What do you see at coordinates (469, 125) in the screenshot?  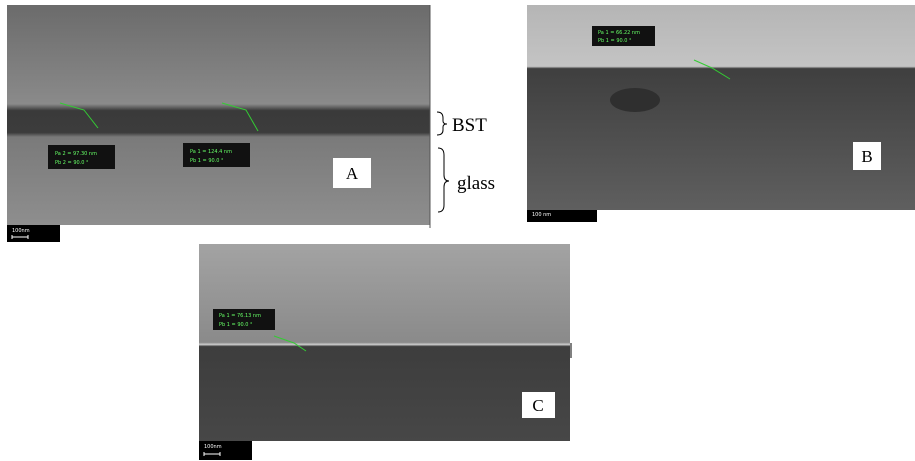 I see `annotation: BST` at bounding box center [469, 125].